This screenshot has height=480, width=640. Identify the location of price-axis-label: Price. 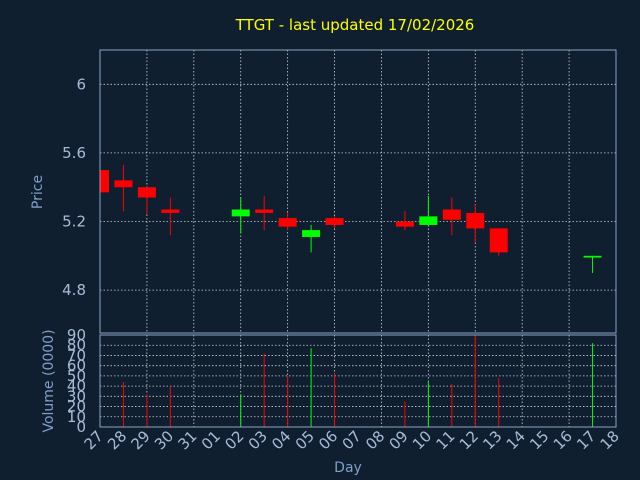
(38, 192).